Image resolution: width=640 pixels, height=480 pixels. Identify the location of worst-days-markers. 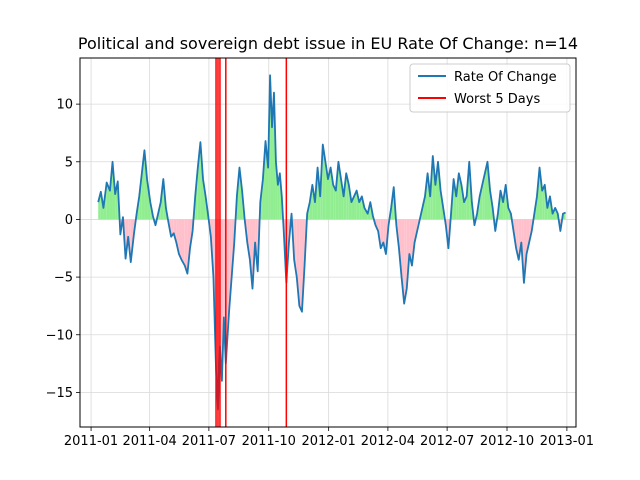
(251, 242).